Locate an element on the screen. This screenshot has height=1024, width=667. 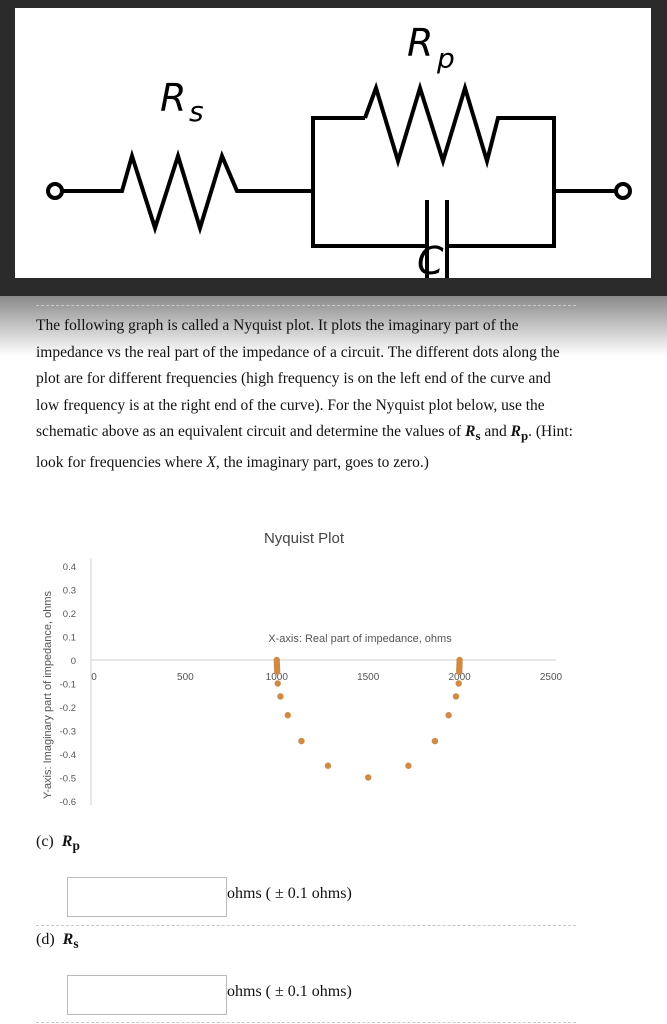
terminal-left is located at coordinates (55, 191).